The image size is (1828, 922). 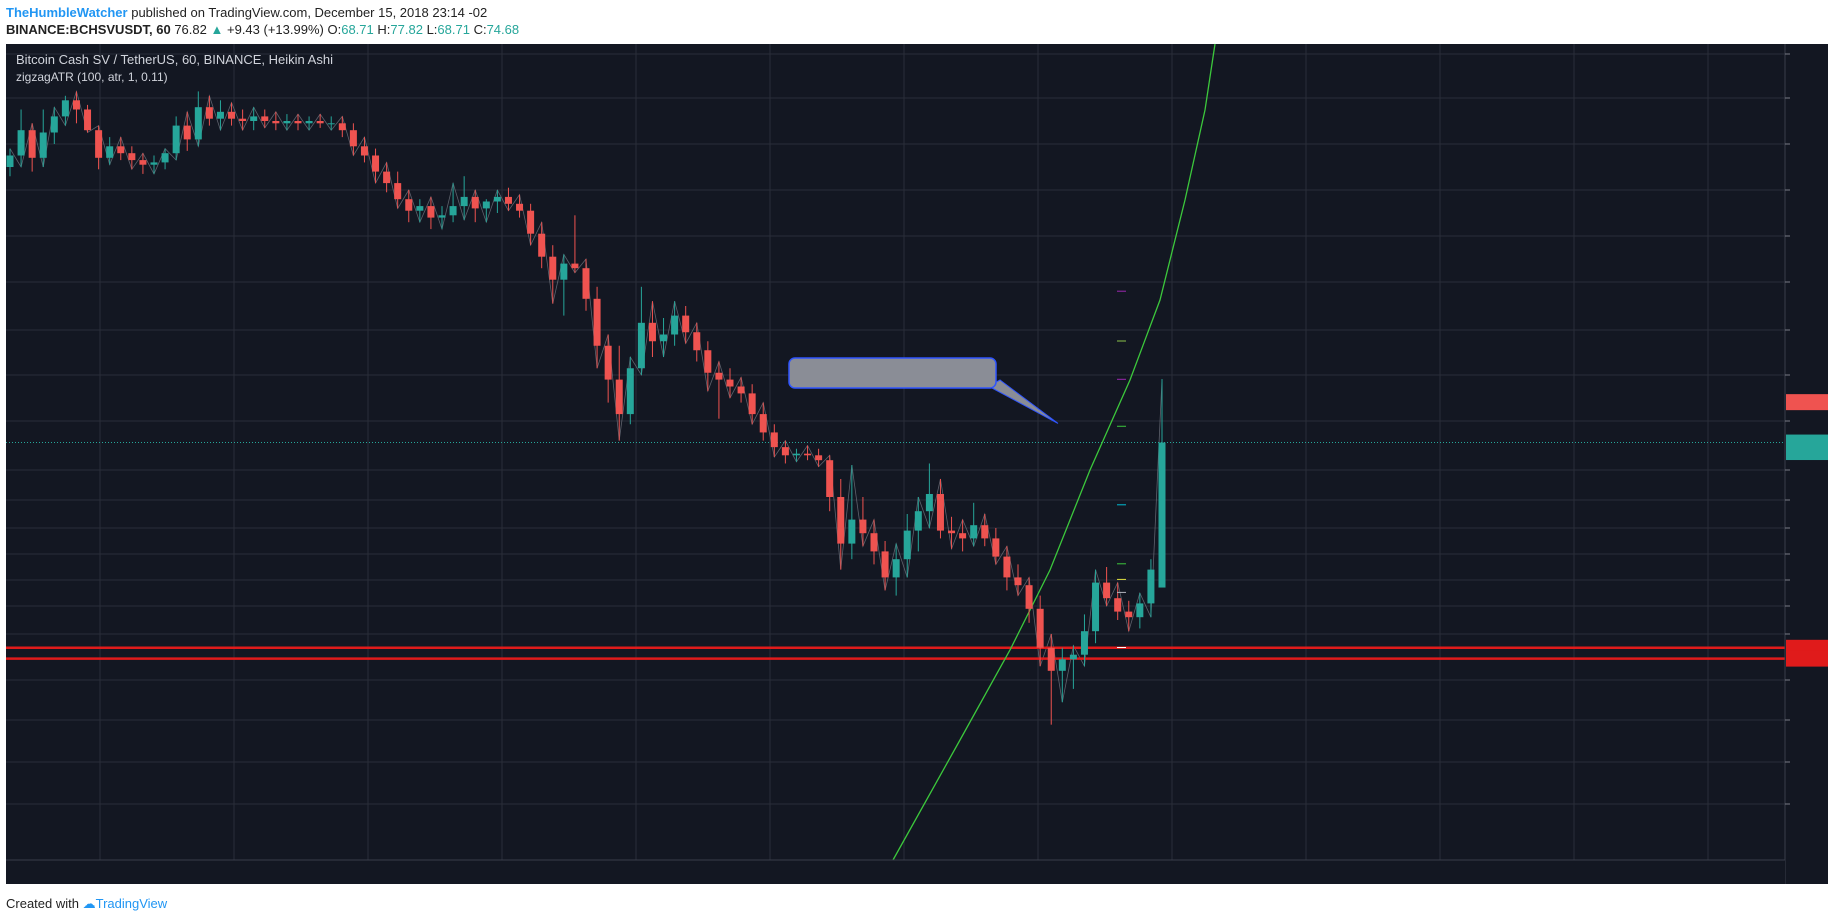 I want to click on high-label: H:, so click(x=384, y=29).